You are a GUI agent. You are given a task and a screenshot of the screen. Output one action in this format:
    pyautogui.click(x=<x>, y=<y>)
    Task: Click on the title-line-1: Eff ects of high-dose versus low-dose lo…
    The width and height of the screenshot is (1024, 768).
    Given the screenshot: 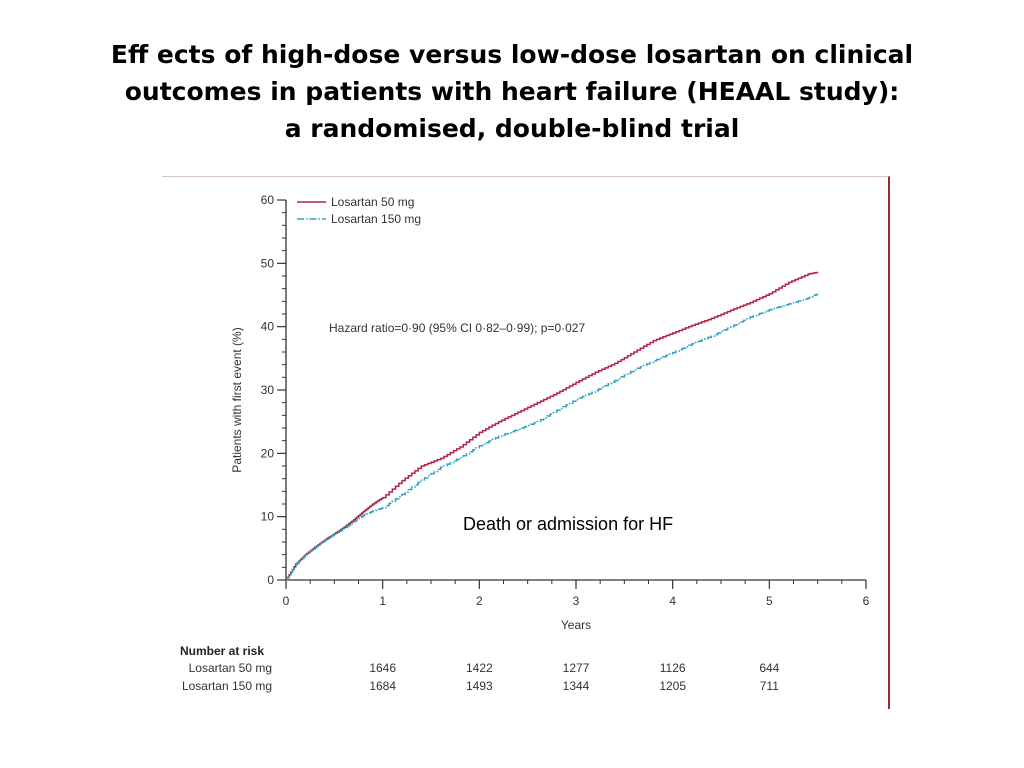 What is the action you would take?
    pyautogui.click(x=512, y=54)
    